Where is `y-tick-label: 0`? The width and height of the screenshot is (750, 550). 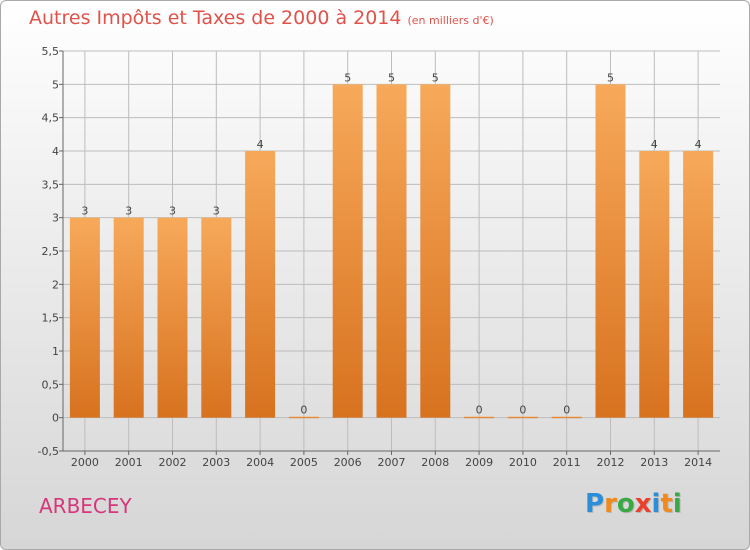 y-tick-label: 0 is located at coordinates (55, 418).